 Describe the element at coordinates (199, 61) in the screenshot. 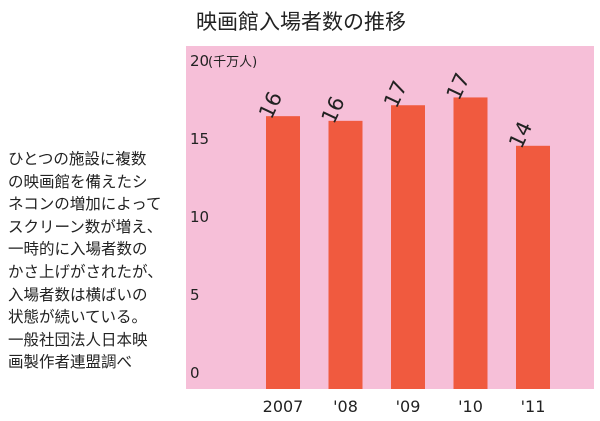

I see `y-tick-label: 20` at that location.